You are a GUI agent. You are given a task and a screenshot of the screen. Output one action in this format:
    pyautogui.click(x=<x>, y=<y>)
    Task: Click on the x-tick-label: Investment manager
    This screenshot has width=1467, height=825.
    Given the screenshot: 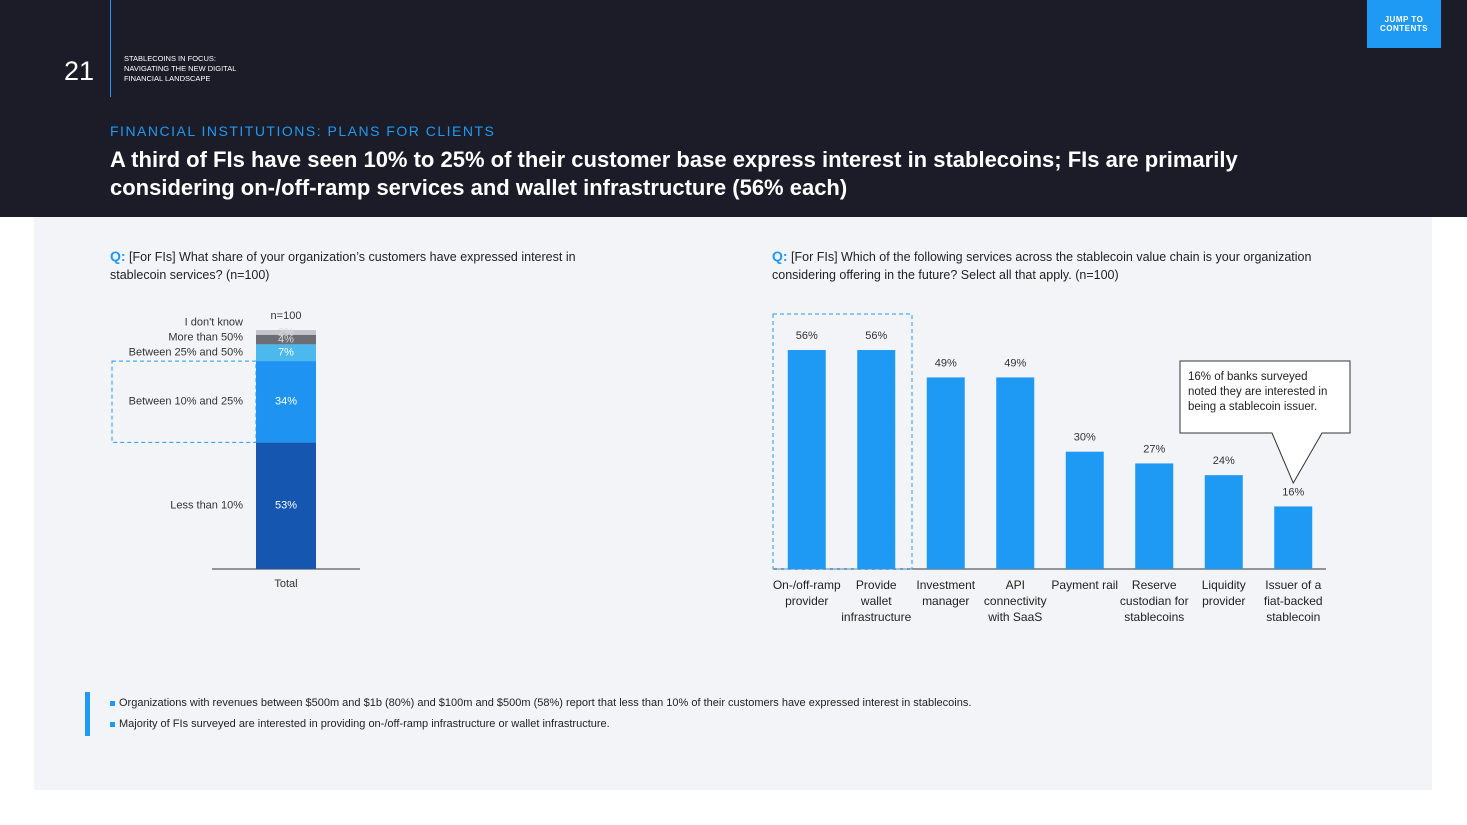 What is the action you would take?
    pyautogui.click(x=946, y=593)
    